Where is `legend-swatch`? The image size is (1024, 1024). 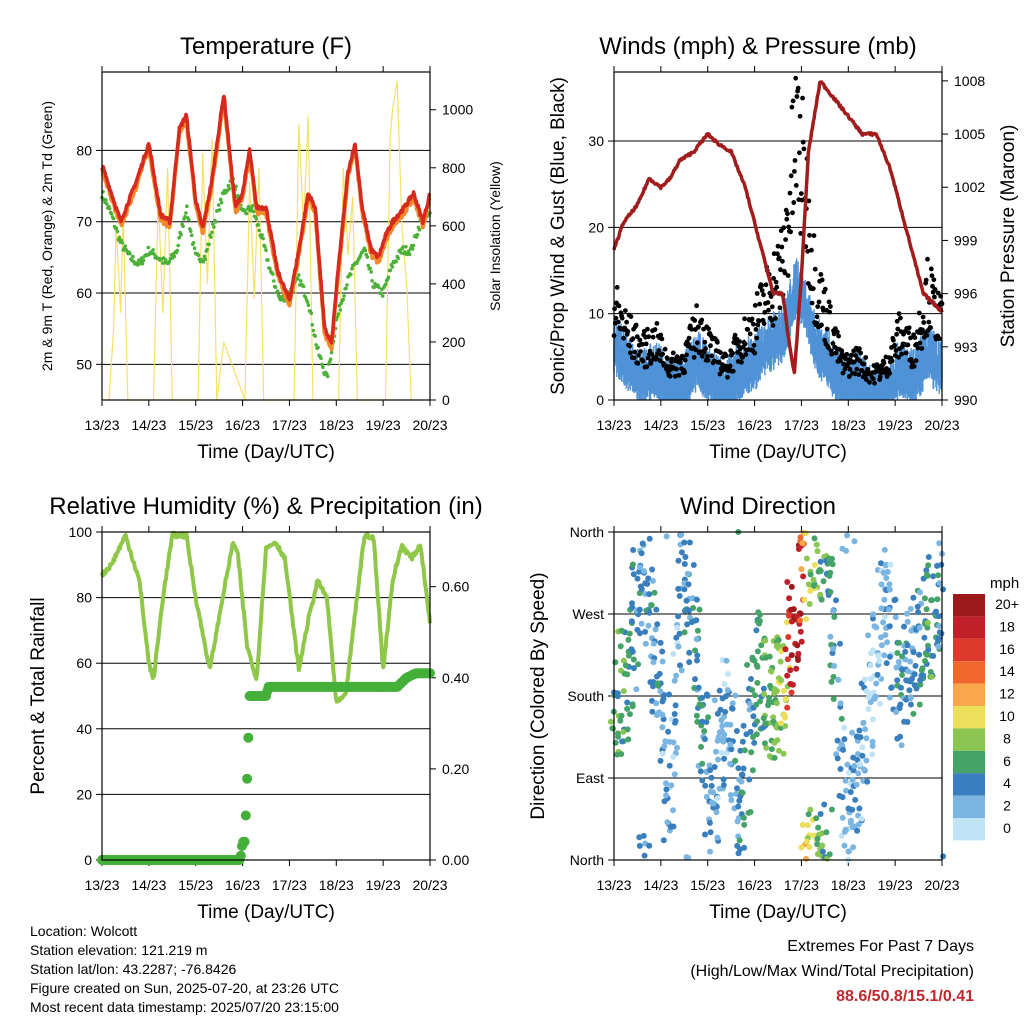
legend-swatch is located at coordinates (969, 605).